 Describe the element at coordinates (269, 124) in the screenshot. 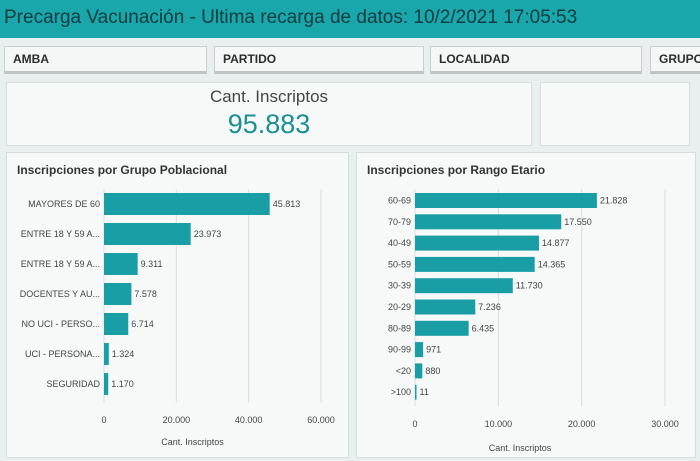

I see `kpi-value: 95.883` at that location.